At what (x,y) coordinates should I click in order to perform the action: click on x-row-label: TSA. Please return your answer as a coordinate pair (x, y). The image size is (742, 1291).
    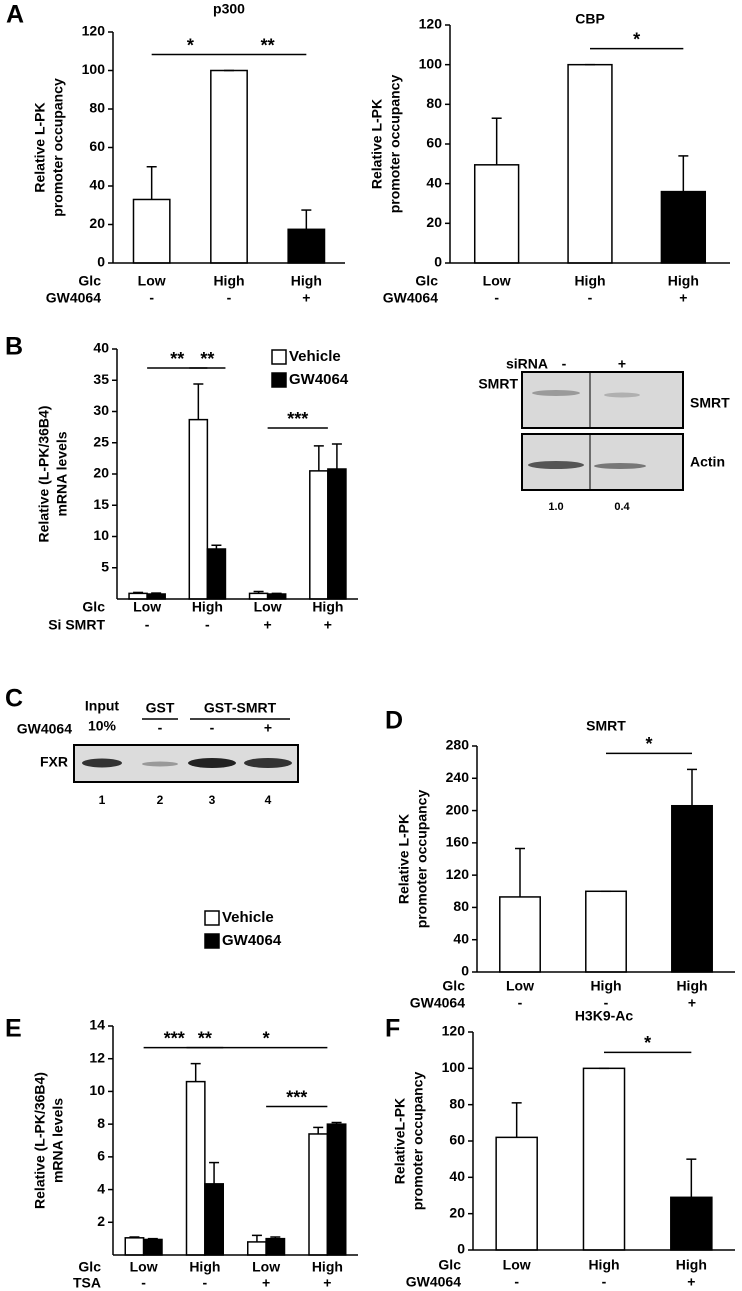
    Looking at the image, I should click on (87, 1283).